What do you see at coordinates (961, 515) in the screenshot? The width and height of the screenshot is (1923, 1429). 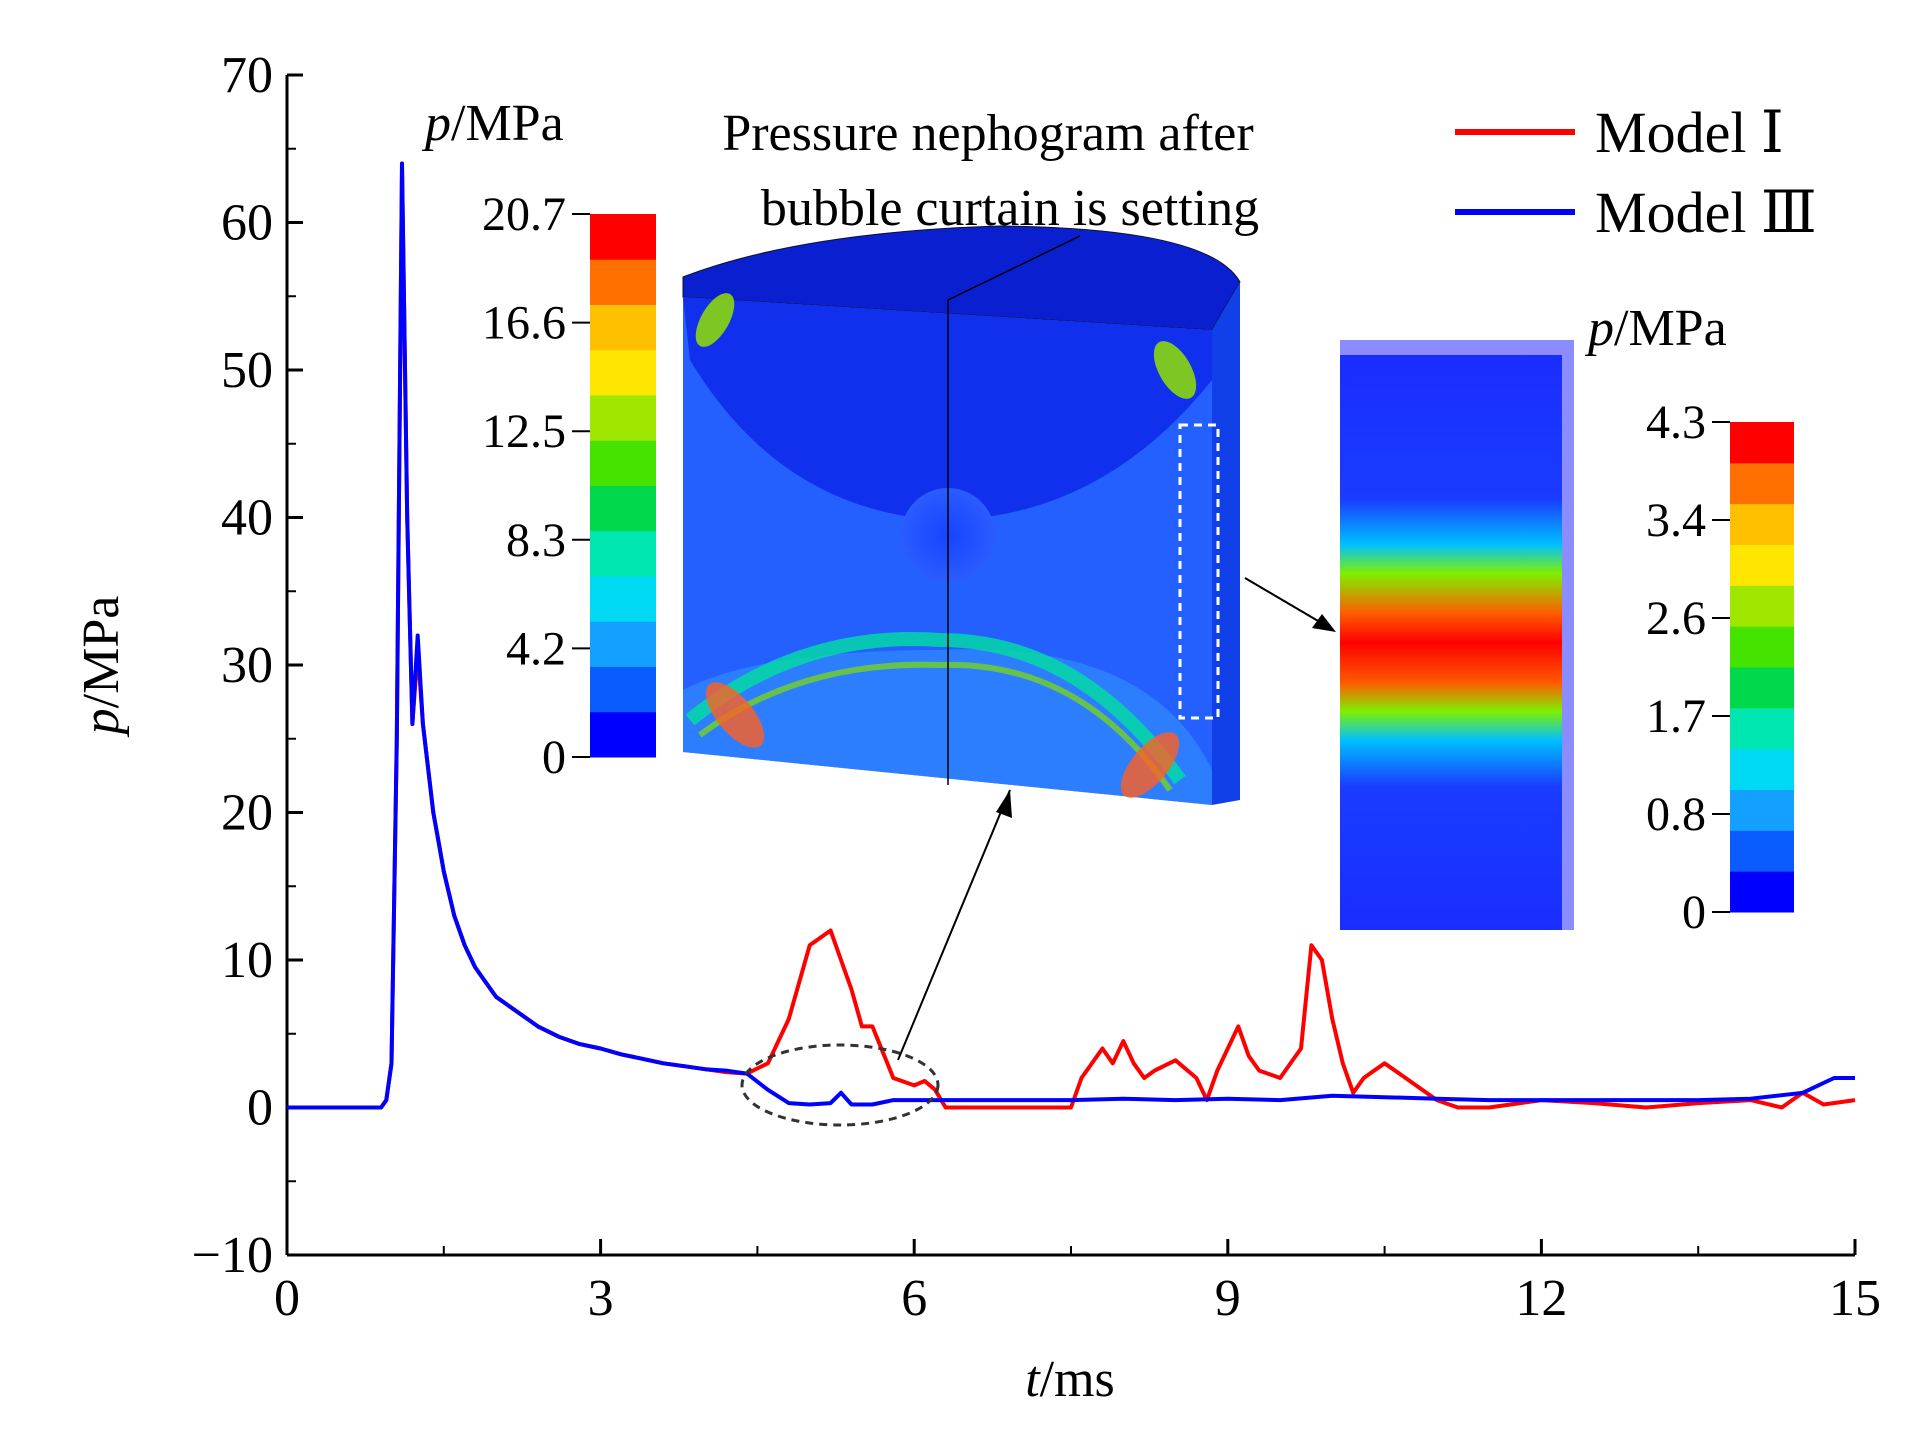 I see `nephogram-image` at bounding box center [961, 515].